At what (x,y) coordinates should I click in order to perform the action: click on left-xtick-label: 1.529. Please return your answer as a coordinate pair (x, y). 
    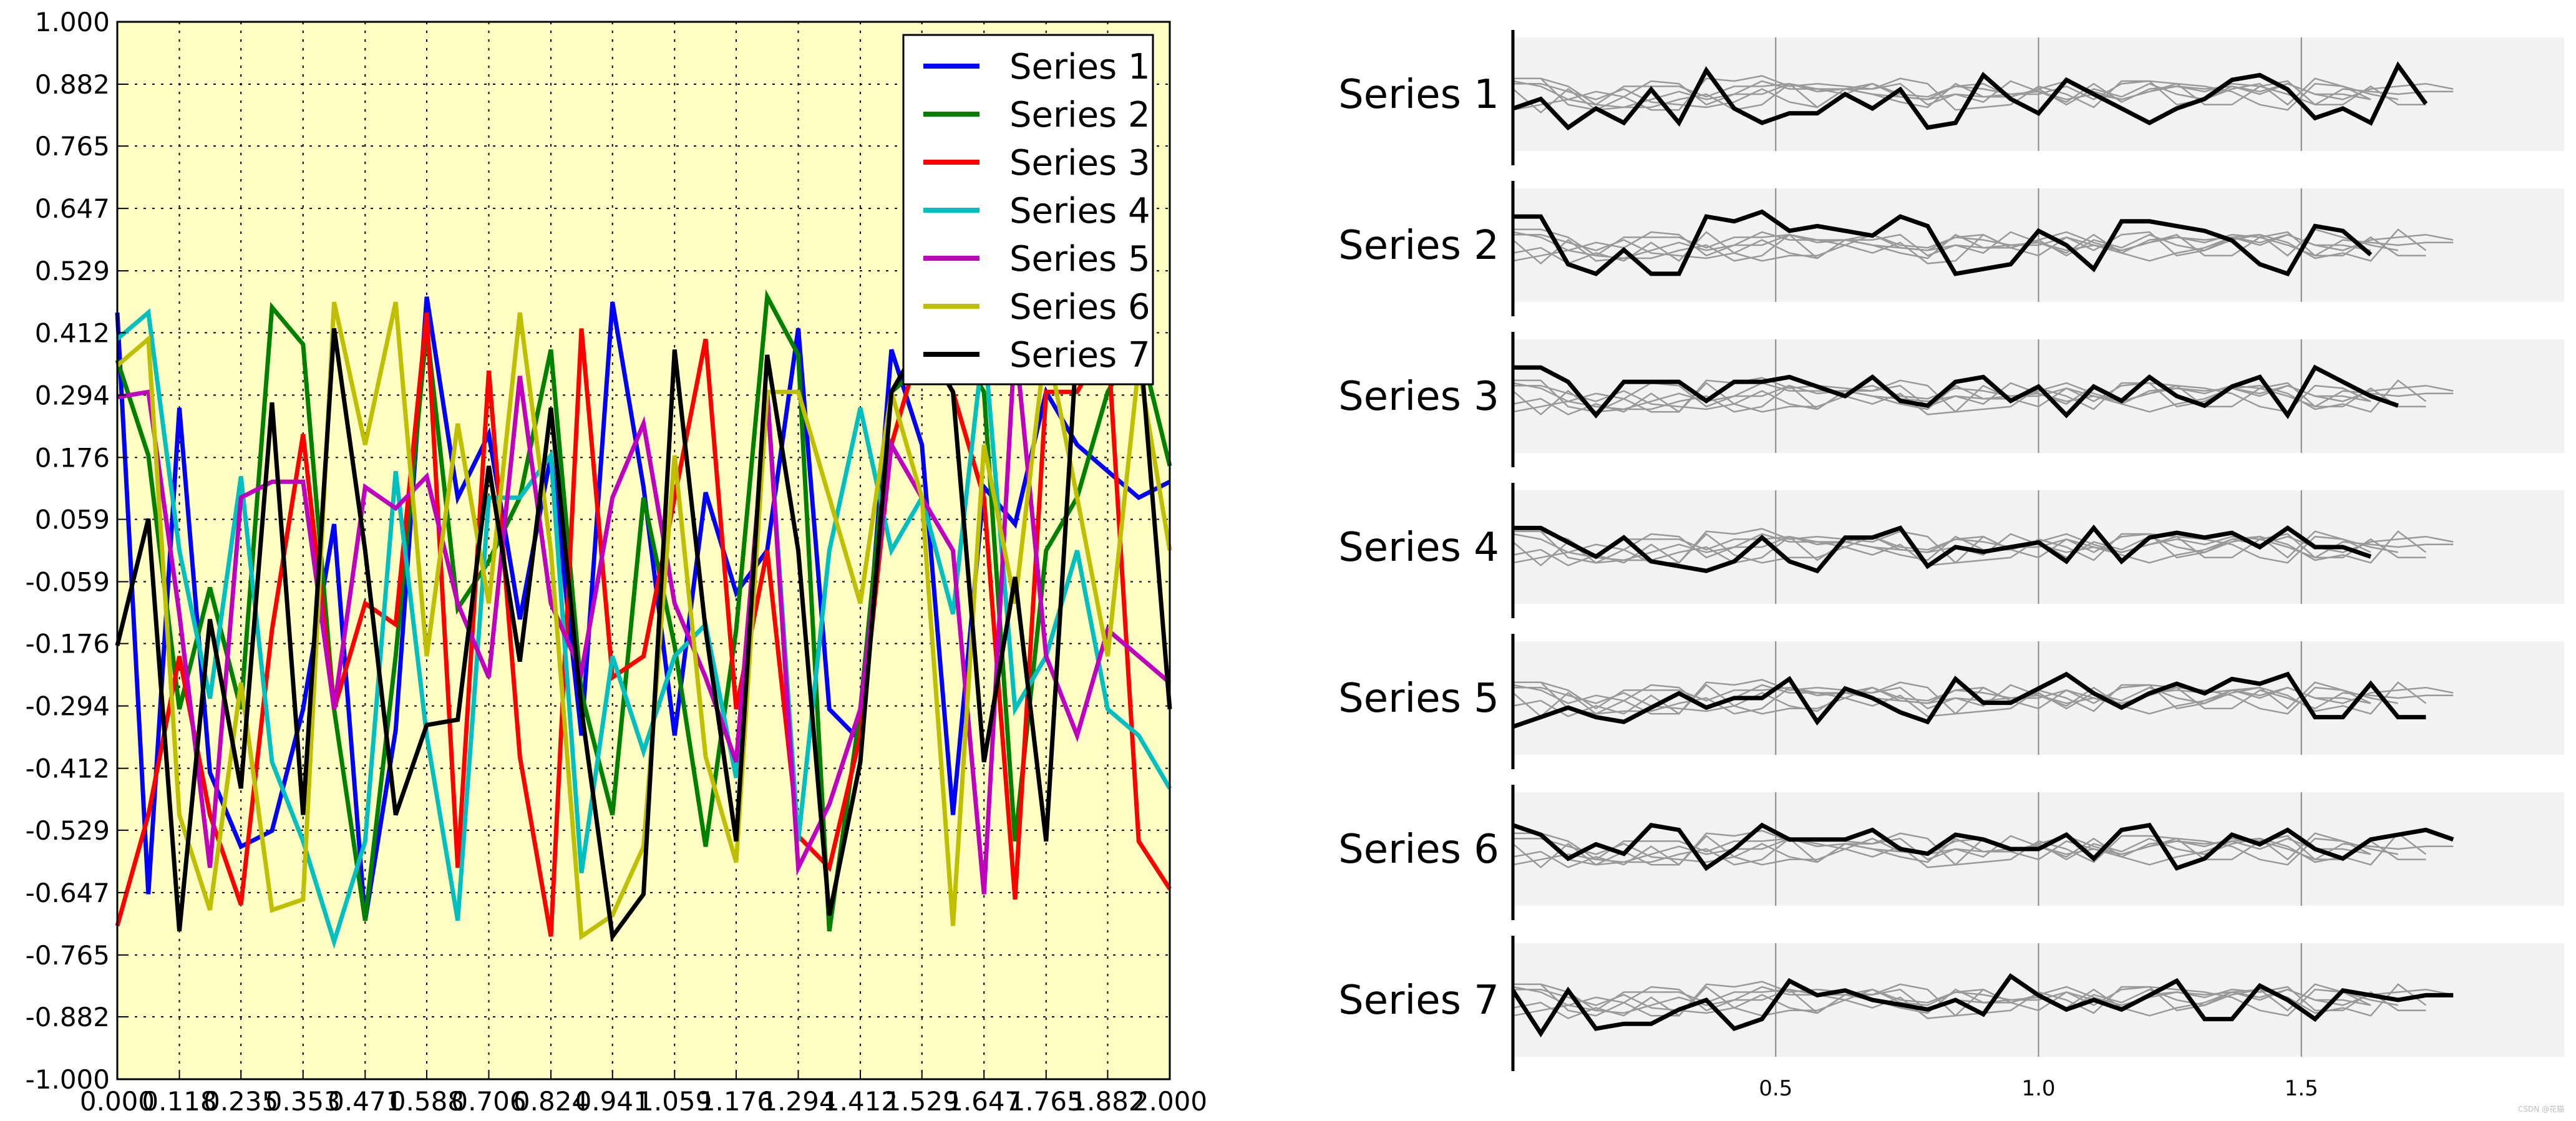
    Looking at the image, I should click on (922, 1101).